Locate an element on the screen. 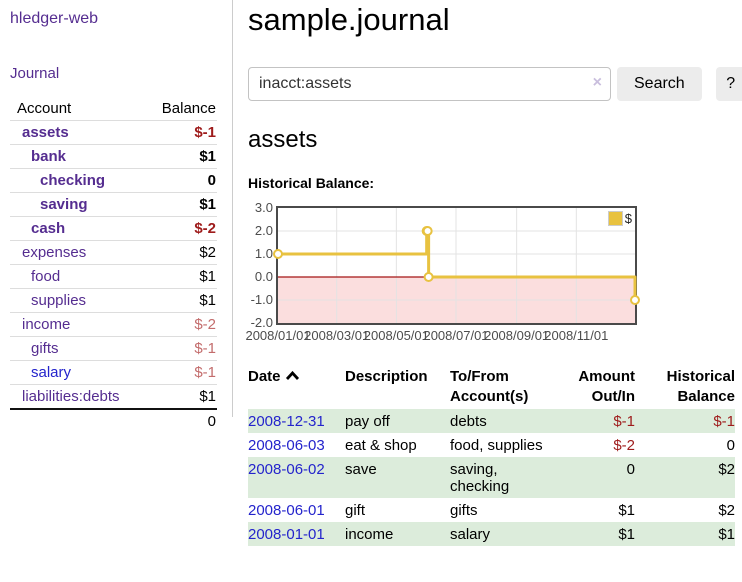  register-balance: $1 is located at coordinates (726, 534).